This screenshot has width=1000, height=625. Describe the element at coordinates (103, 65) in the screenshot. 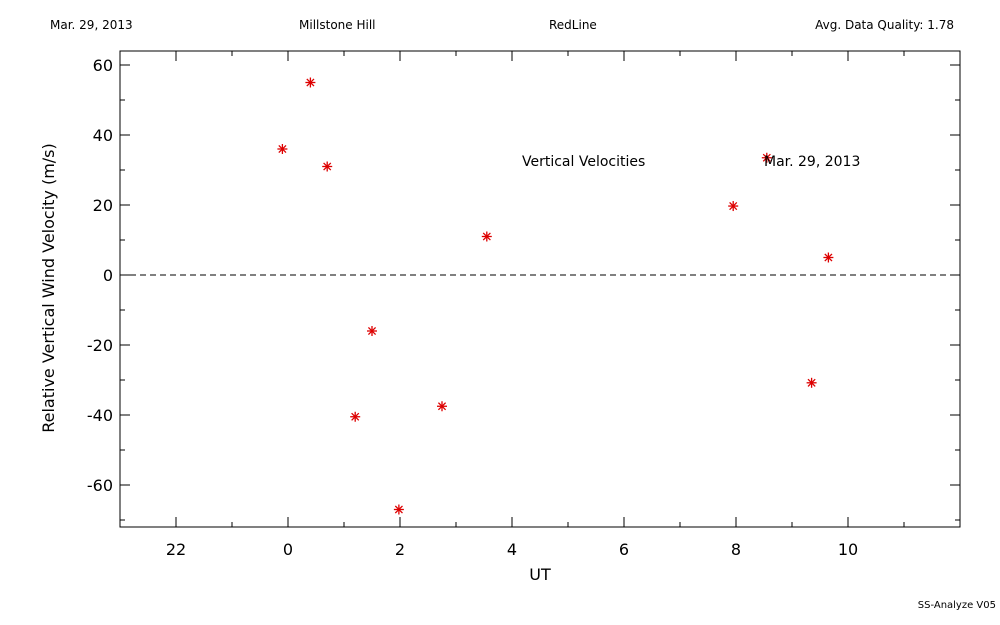

I see `y-tick-label: 60` at that location.